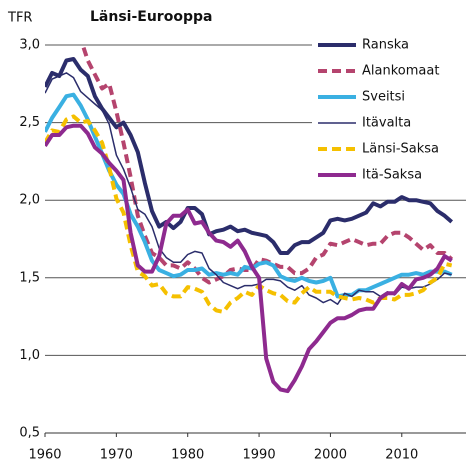  I want to click on y-axis-label: TFR, so click(19, 18).